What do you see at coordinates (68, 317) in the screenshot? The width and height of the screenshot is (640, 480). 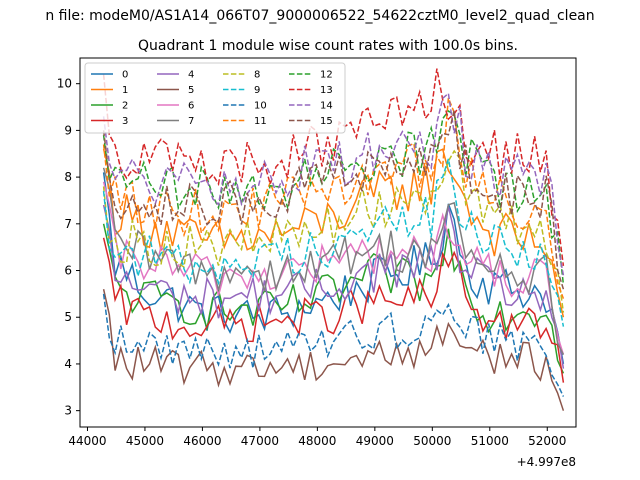 I see `y-tick-label: 5` at bounding box center [68, 317].